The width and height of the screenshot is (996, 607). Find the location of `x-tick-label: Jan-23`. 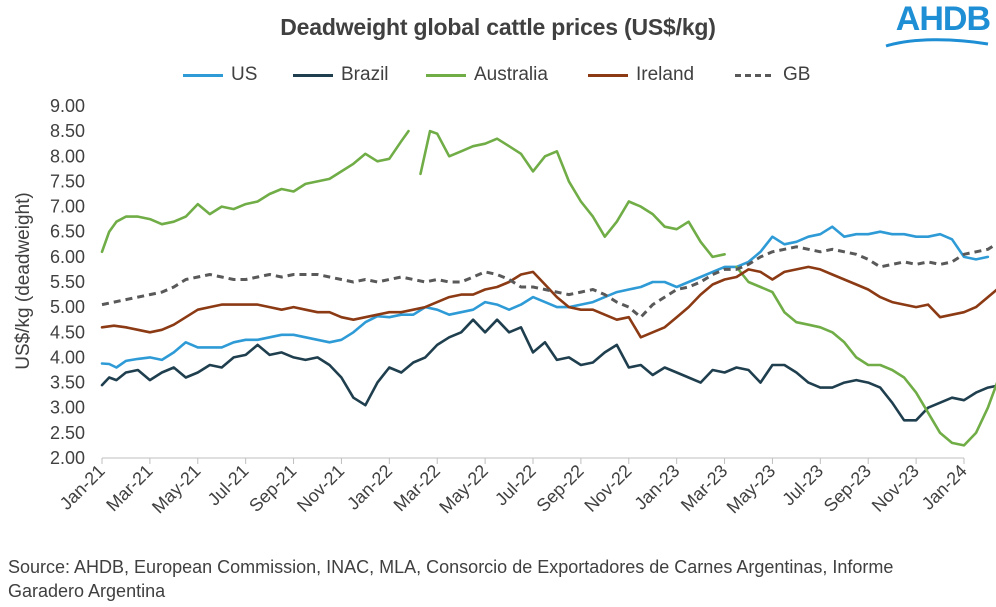

x-tick-label: Jan-23 is located at coordinates (656, 487).